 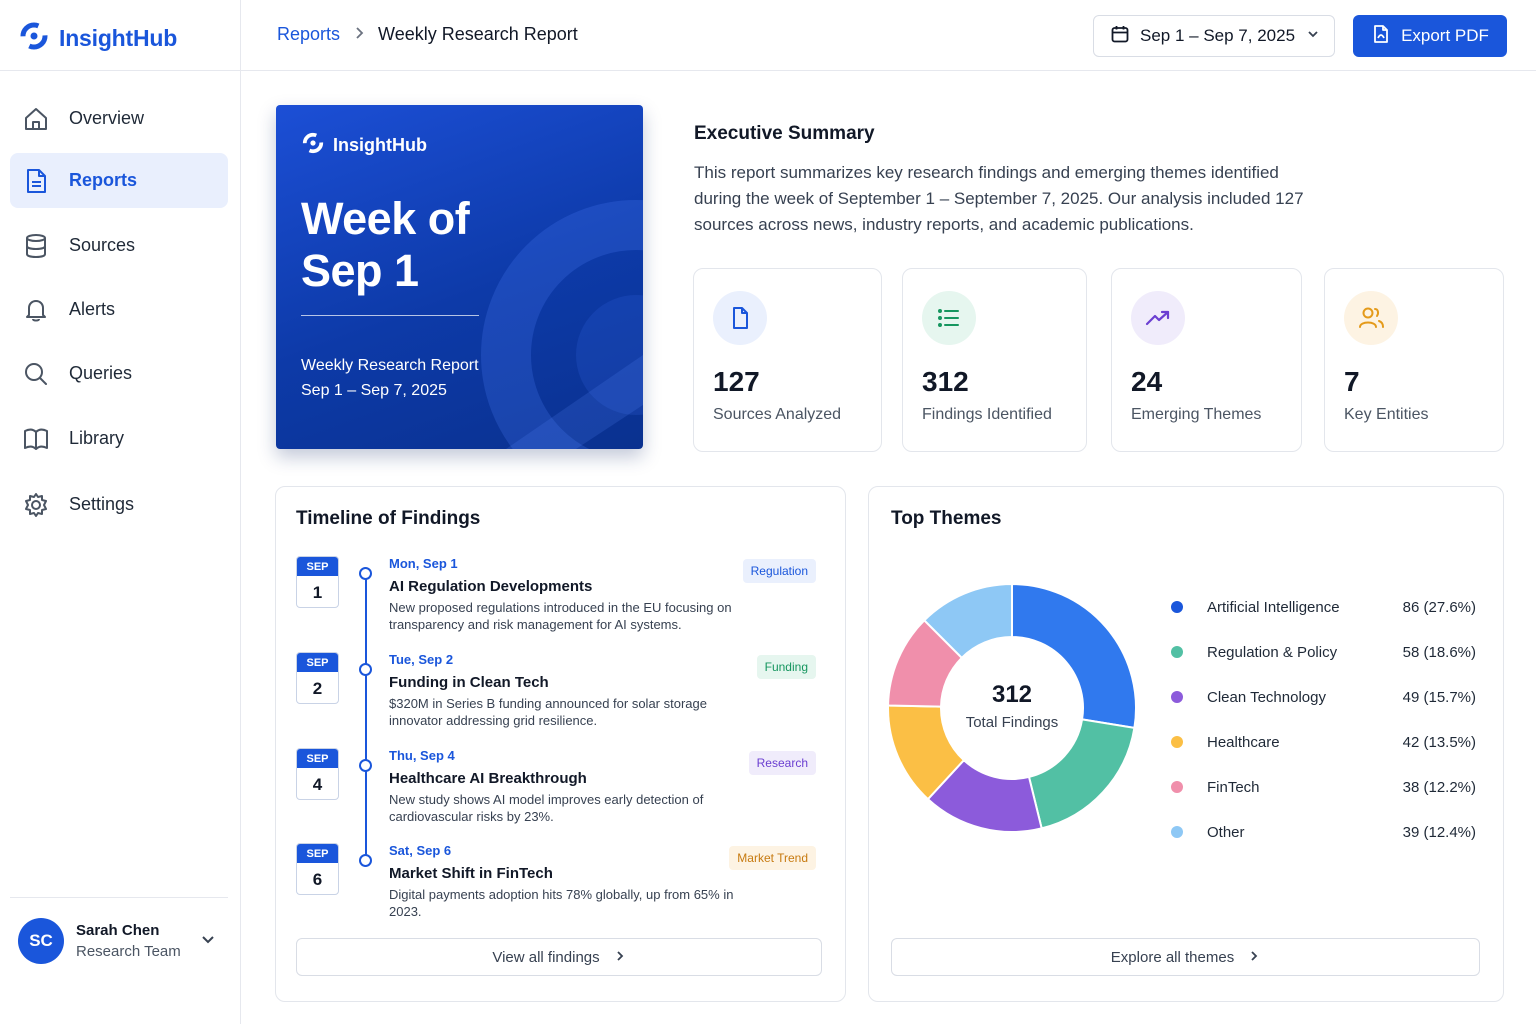 I want to click on document-icon, so click(x=36, y=181).